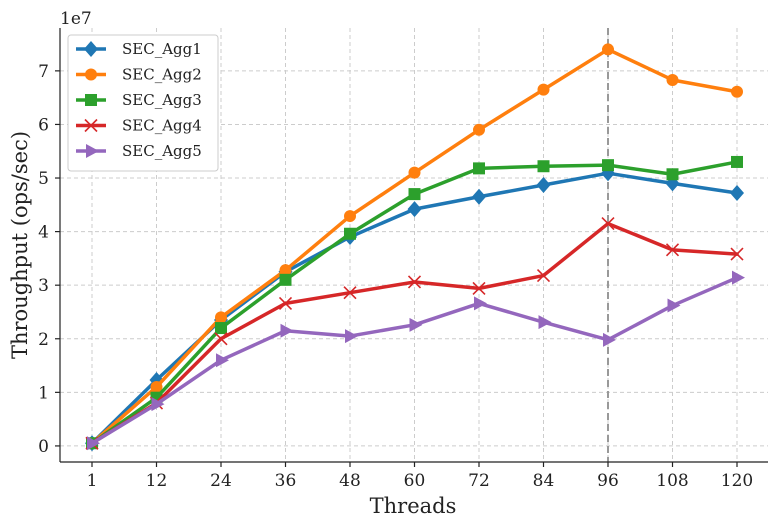 Image resolution: width=778 pixels, height=527 pixels. I want to click on legend-frame, so click(143, 103).